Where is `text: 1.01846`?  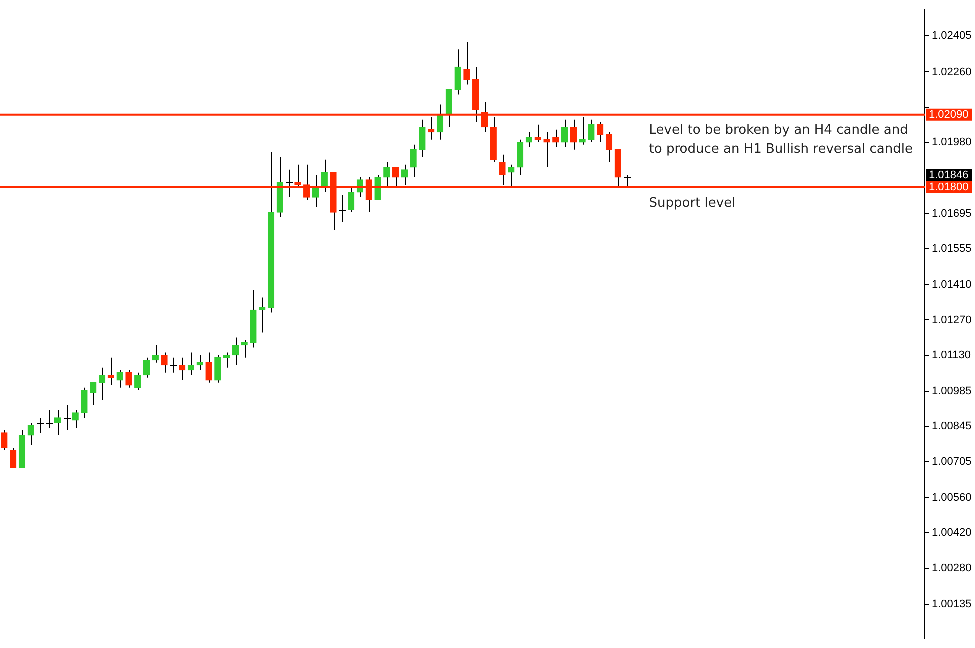
text: 1.01846 is located at coordinates (949, 176).